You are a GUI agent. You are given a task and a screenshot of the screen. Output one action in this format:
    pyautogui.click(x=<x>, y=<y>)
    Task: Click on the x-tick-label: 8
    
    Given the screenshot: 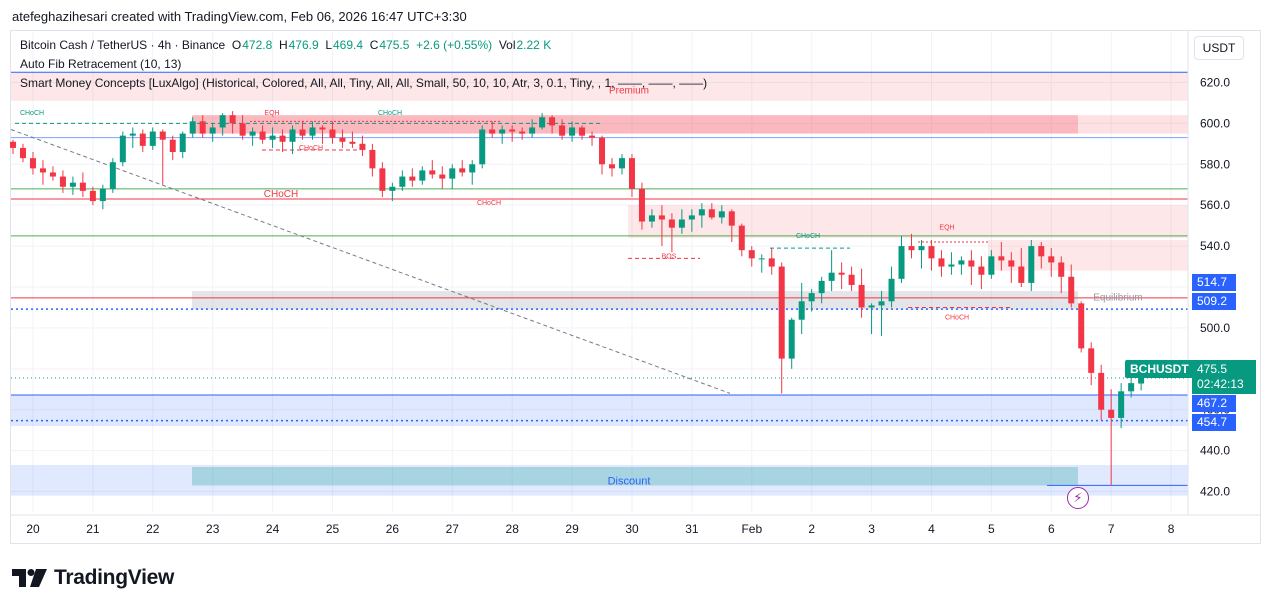 What is the action you would take?
    pyautogui.click(x=1171, y=529)
    